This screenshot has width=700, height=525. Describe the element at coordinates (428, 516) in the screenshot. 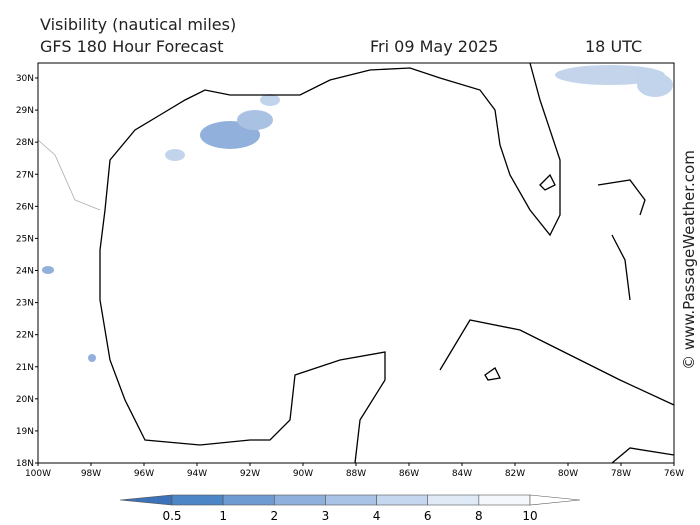

I see `colorbar-label: 6` at that location.